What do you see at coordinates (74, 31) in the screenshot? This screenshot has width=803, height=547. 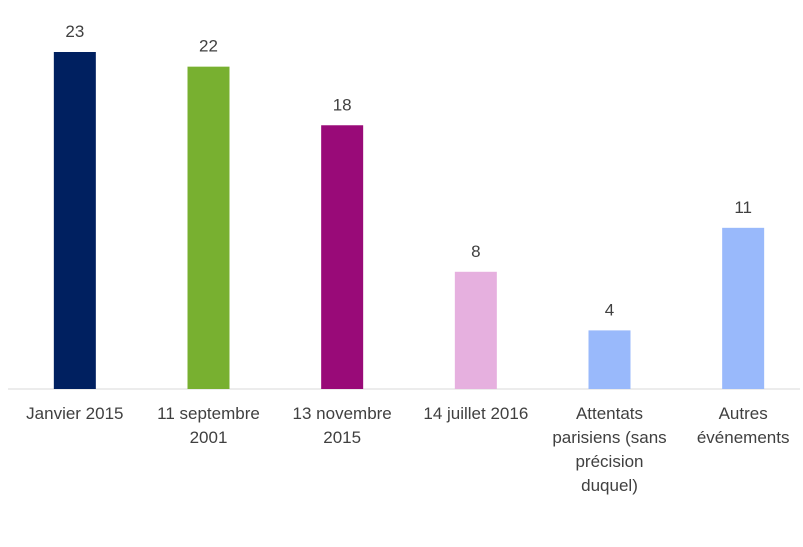 I see `value-label: 23` at bounding box center [74, 31].